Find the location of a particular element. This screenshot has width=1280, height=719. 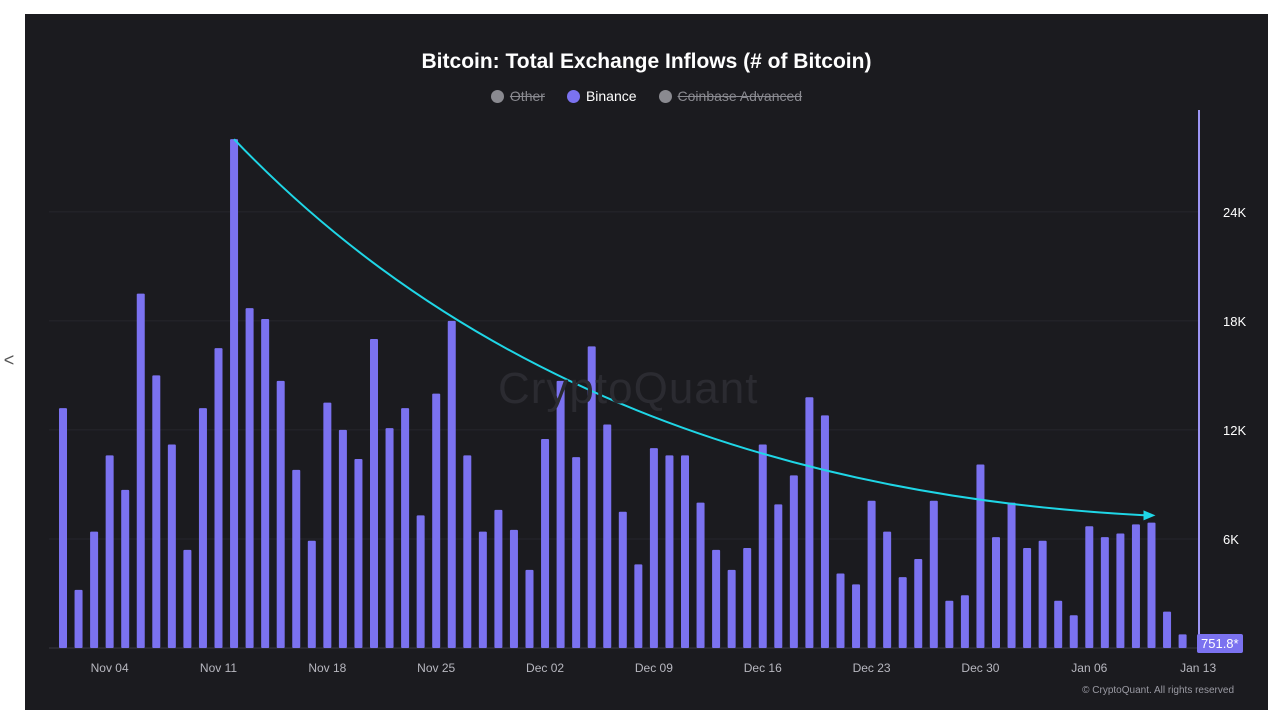

x-tick-label: Nov 25 is located at coordinates (436, 668).